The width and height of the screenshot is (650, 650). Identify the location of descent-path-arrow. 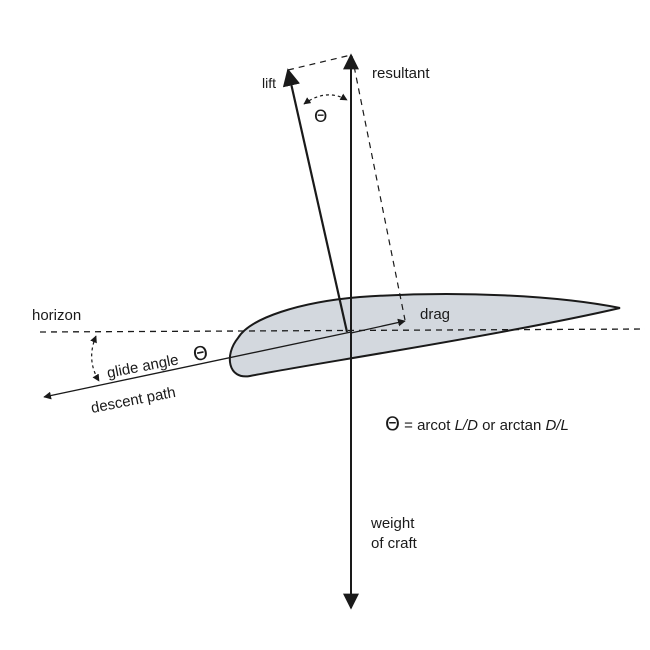
(197, 365).